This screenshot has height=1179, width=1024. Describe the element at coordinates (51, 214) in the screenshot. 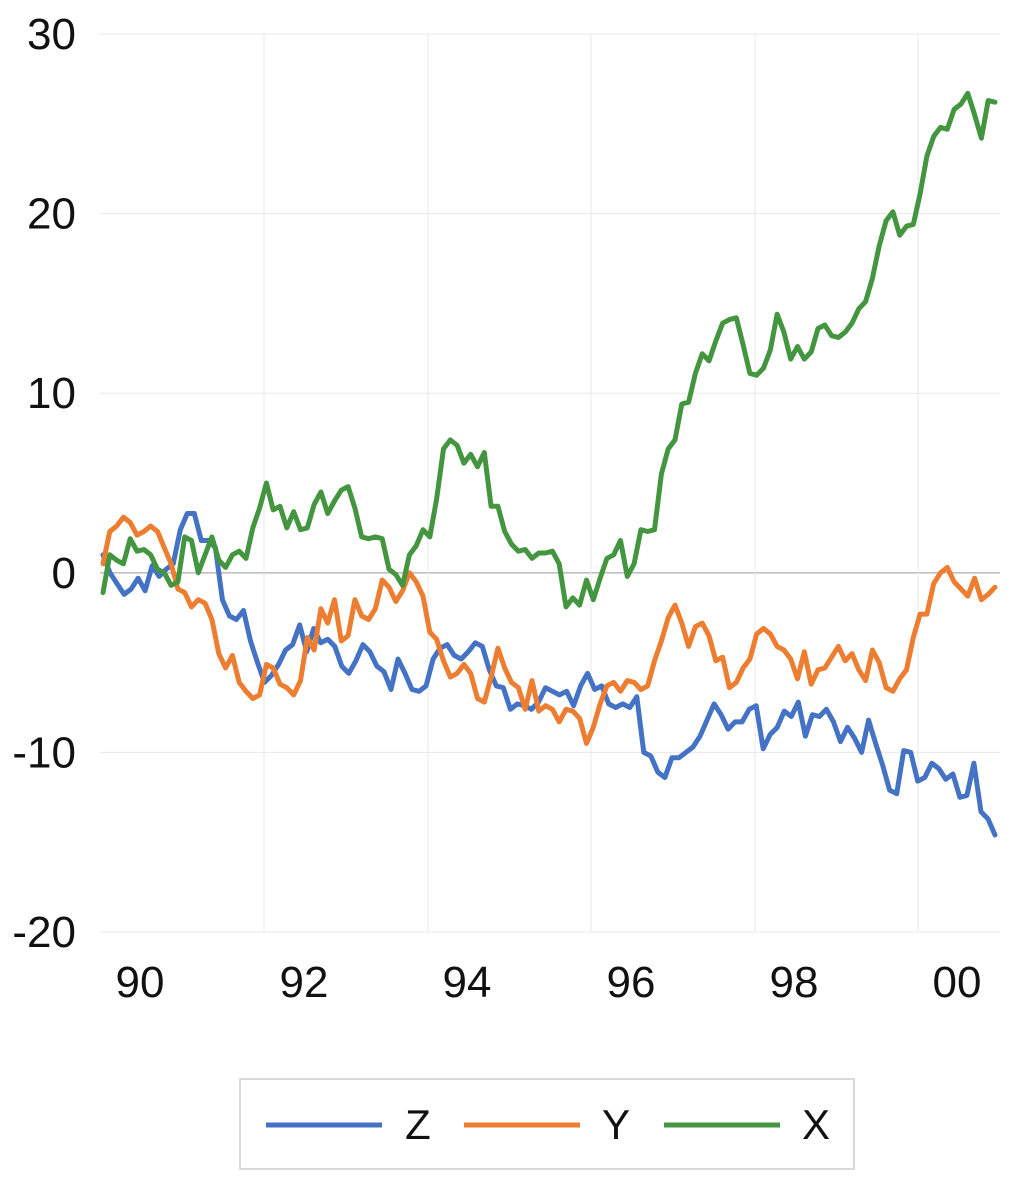

I see `y-tick-label: 20` at that location.